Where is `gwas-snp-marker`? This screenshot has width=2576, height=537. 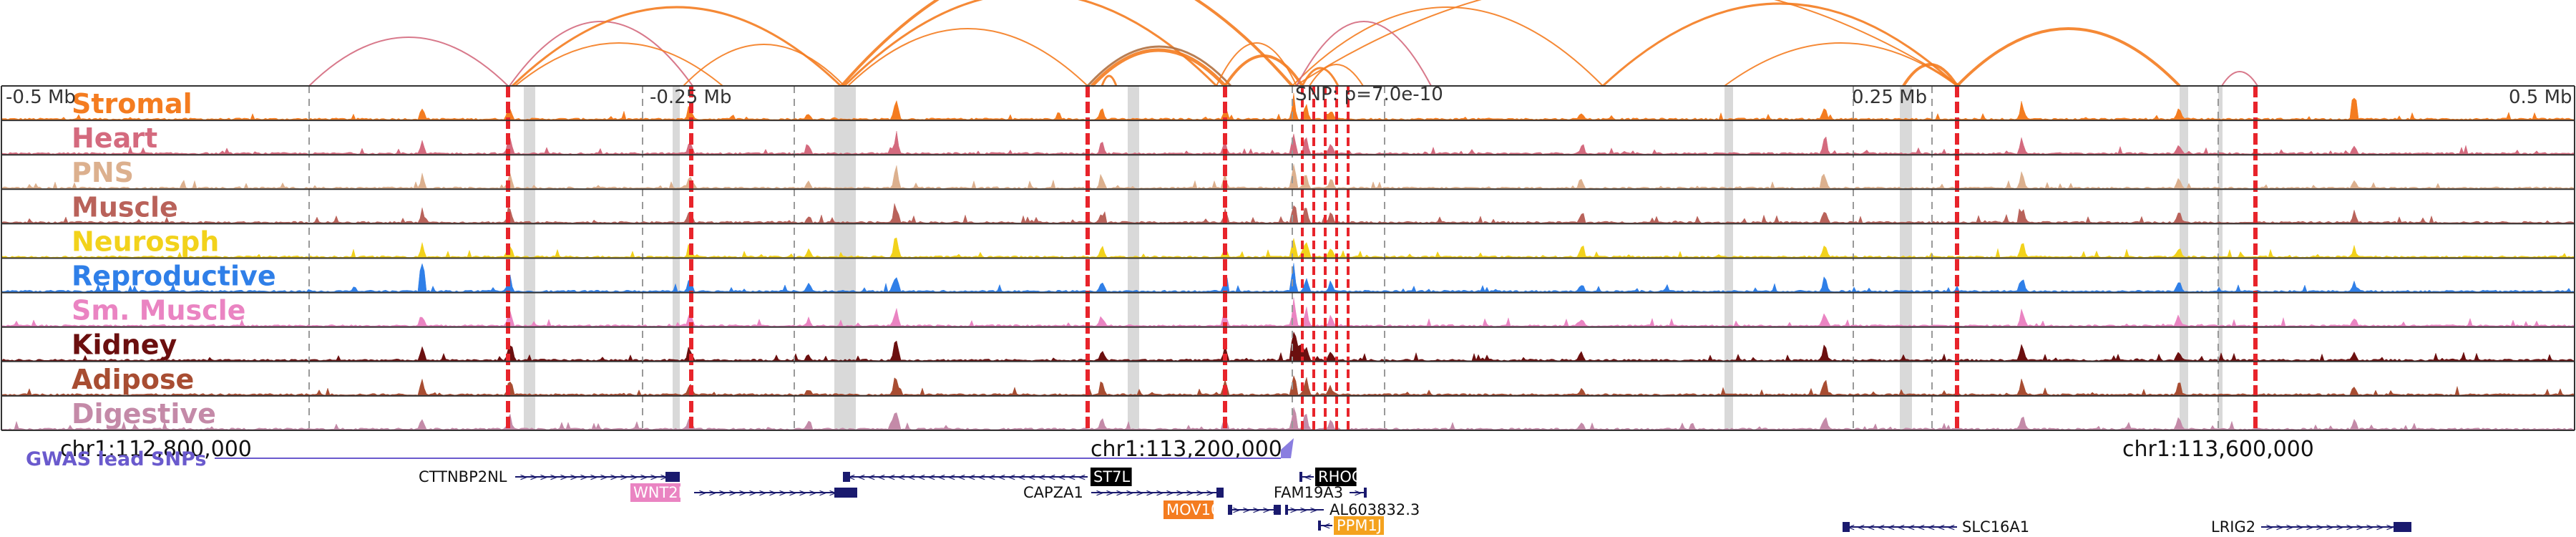
gwas-snp-marker is located at coordinates (1287, 448).